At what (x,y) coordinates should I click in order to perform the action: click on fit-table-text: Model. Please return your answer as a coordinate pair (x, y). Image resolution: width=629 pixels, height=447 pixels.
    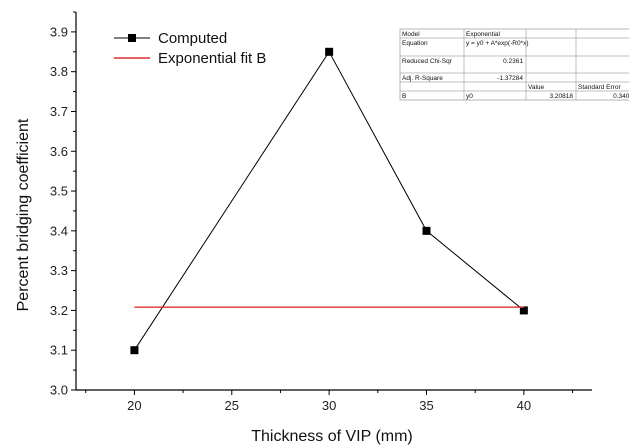
    Looking at the image, I should click on (411, 34).